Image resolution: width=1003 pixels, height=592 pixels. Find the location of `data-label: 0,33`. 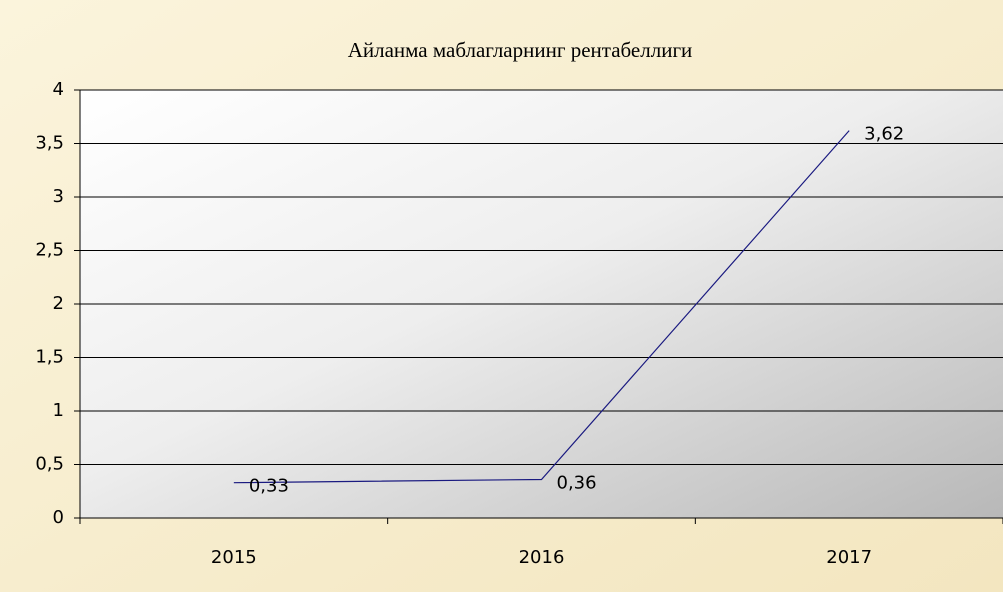

data-label: 0,33 is located at coordinates (269, 486).